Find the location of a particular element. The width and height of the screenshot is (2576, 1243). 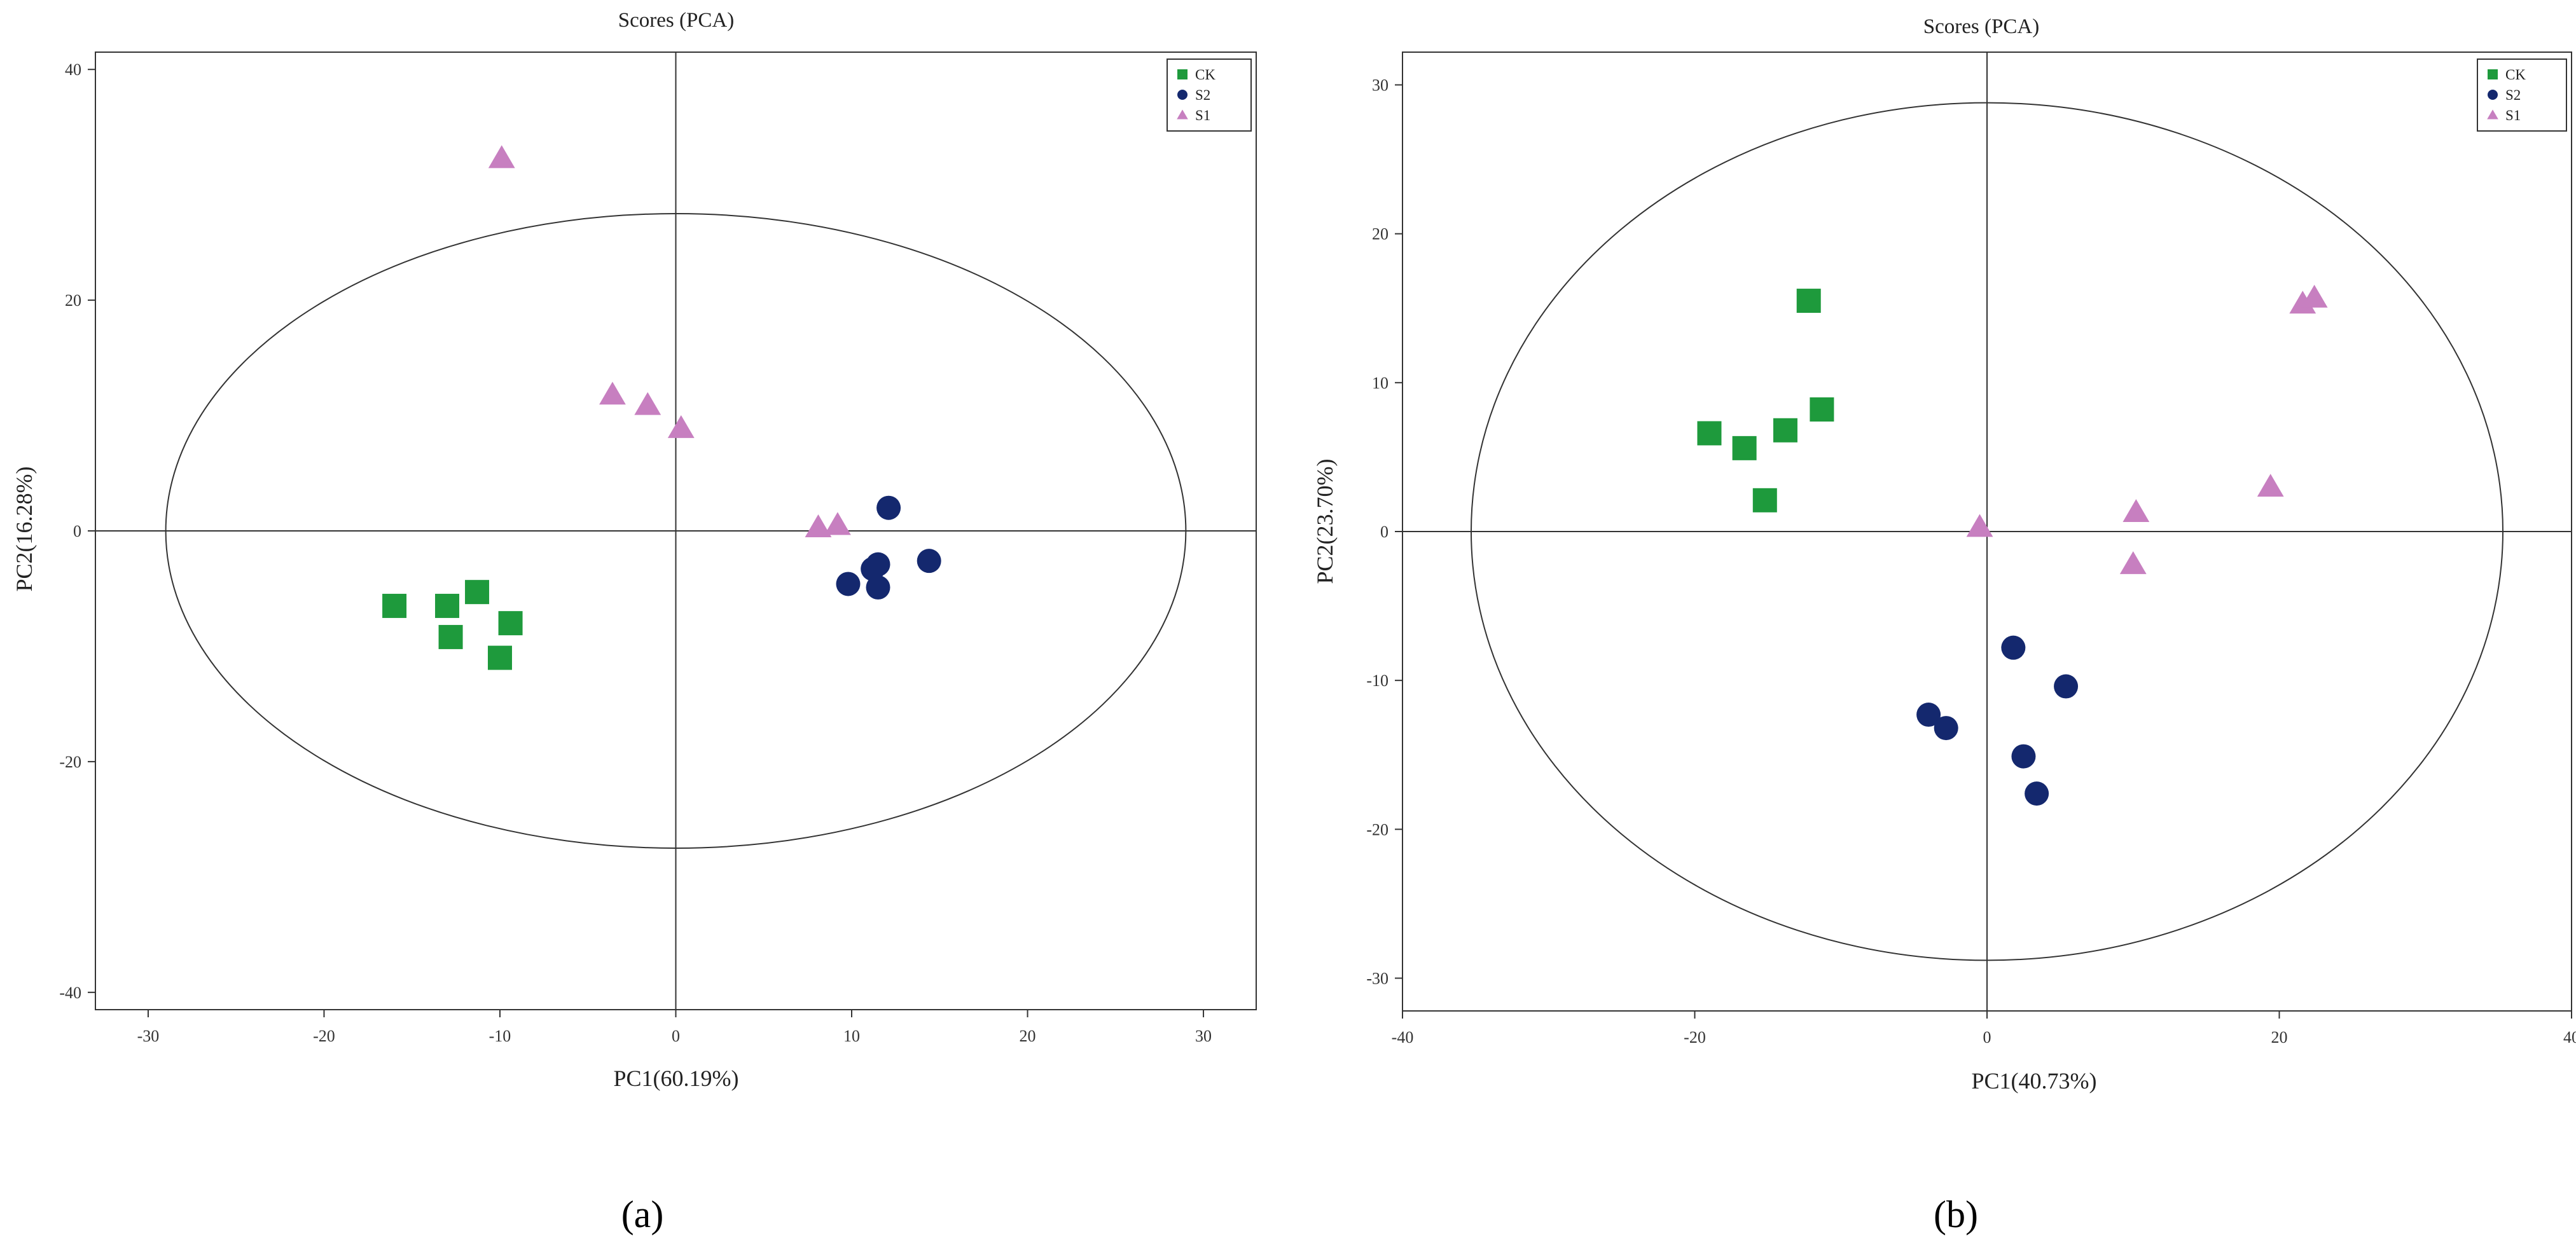

x-axis-label: PC1(60.19%) is located at coordinates (676, 1079).